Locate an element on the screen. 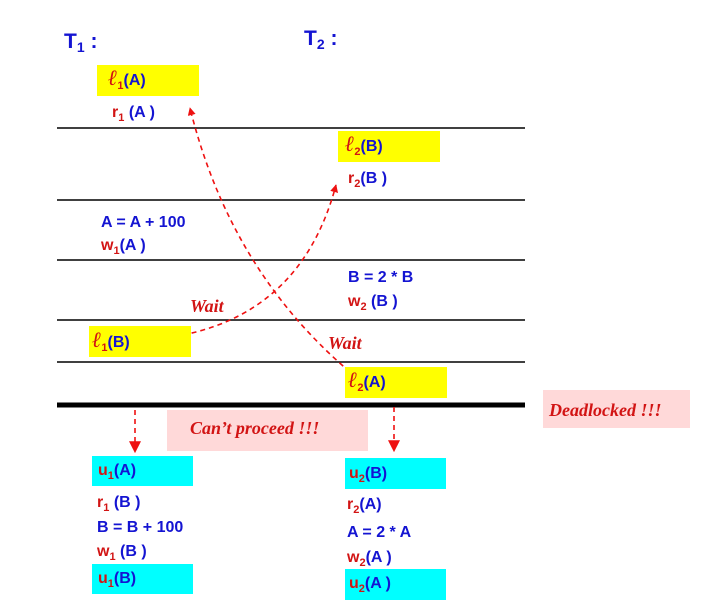  wait-label-t2: Wait is located at coordinates (345, 343).